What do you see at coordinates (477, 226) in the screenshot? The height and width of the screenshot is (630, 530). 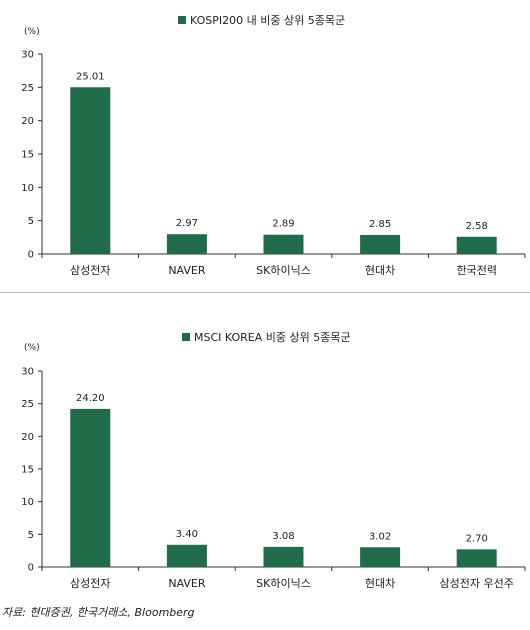 I see `data-label: 2.58` at bounding box center [477, 226].